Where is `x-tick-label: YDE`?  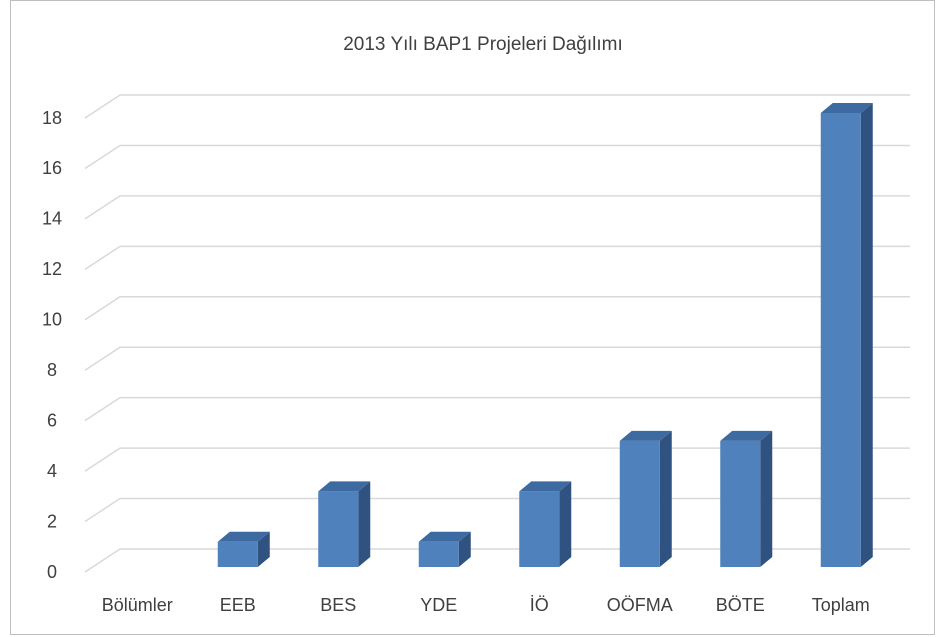
x-tick-label: YDE is located at coordinates (438, 605).